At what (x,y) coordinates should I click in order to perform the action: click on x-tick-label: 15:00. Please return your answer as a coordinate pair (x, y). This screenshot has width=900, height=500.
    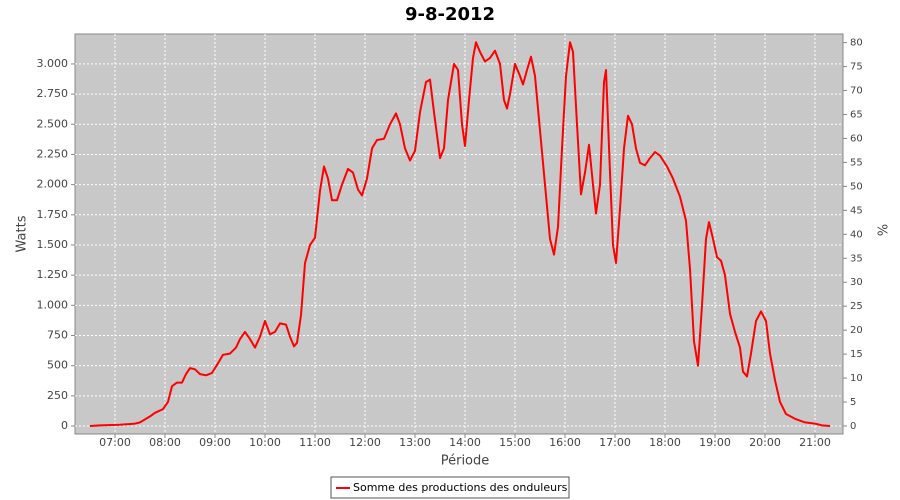
    Looking at the image, I should click on (515, 442).